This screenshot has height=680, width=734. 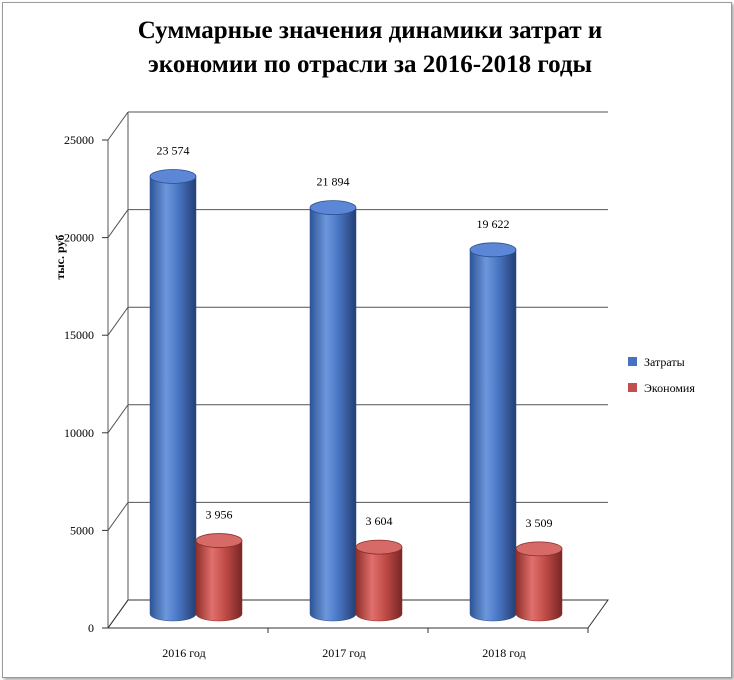 What do you see at coordinates (79, 433) in the screenshot?
I see `y-tick-label: 10000` at bounding box center [79, 433].